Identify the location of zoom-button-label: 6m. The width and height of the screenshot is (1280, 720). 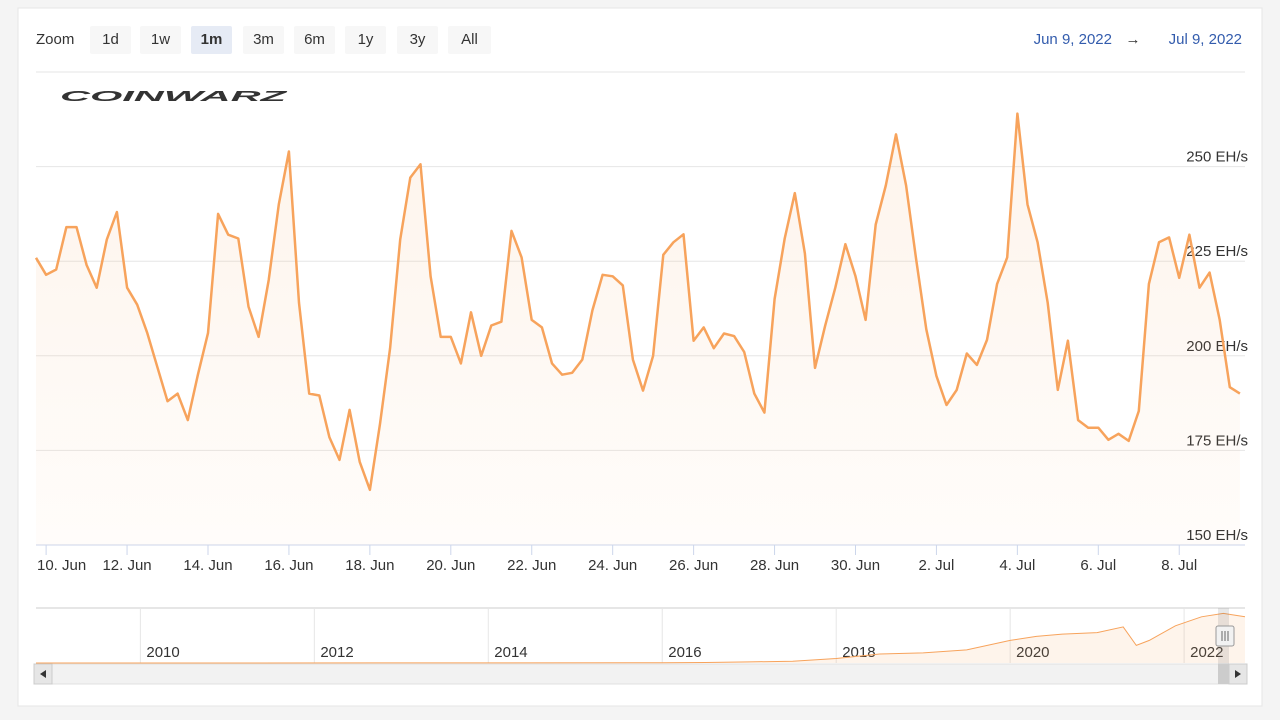
(314, 39).